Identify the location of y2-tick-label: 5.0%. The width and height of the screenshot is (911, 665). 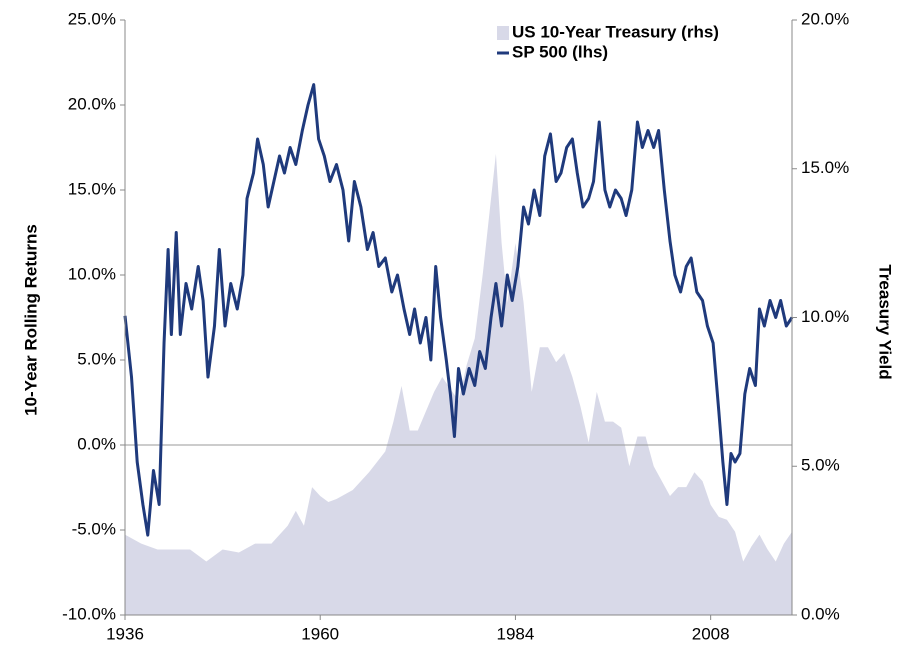
(820, 465).